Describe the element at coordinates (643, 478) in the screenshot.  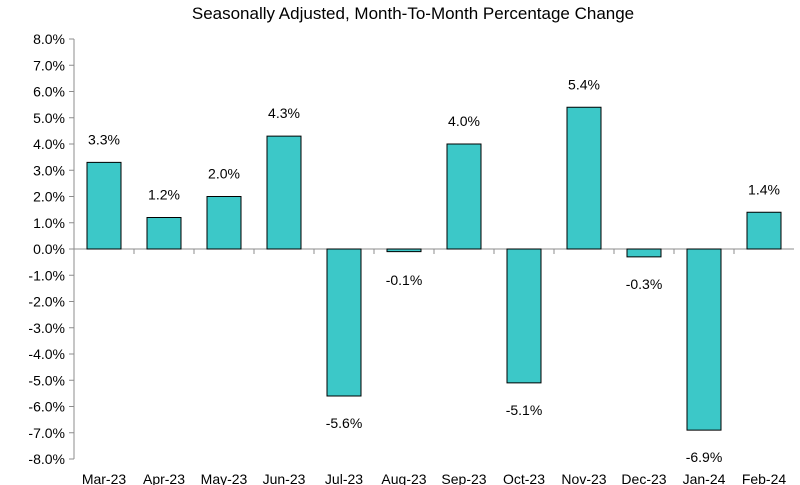
I see `x-tick-label: Dec-23` at that location.